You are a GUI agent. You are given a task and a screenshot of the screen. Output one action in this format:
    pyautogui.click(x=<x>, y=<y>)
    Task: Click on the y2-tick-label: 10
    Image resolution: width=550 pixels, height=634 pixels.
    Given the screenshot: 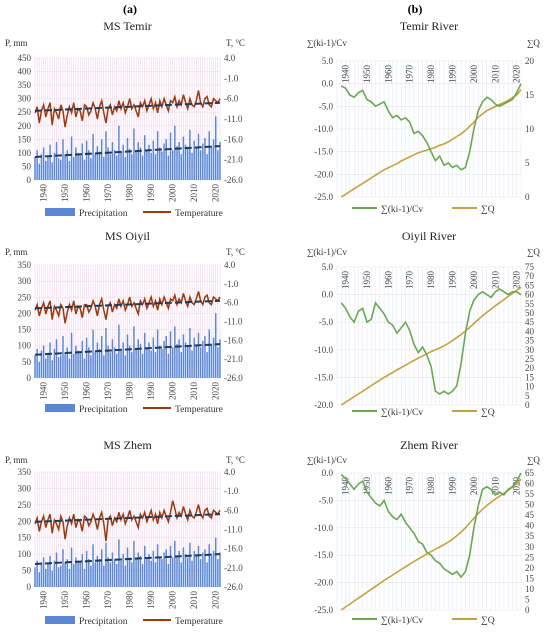 What is the action you would take?
    pyautogui.click(x=530, y=129)
    